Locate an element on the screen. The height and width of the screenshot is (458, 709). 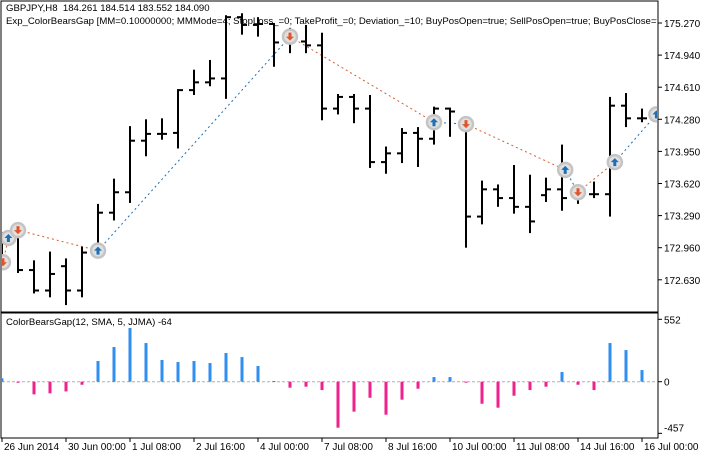
indicator-y-tick-label: 0 is located at coordinates (667, 383).